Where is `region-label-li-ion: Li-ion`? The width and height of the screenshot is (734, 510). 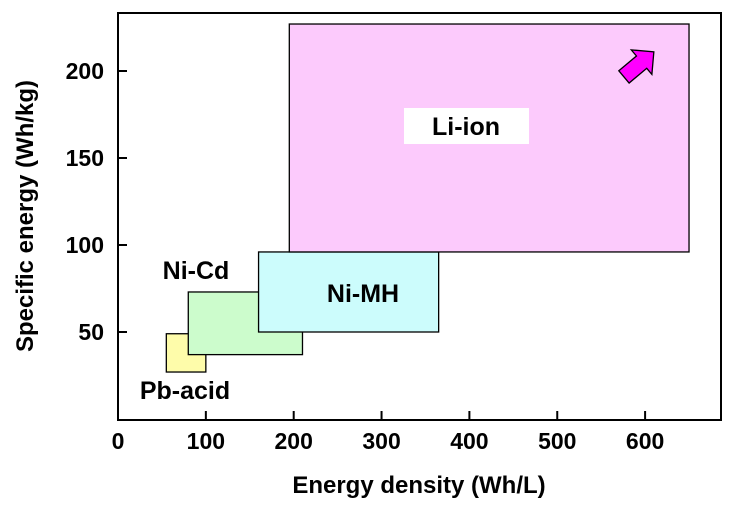
region-label-li-ion: Li-ion is located at coordinates (466, 127).